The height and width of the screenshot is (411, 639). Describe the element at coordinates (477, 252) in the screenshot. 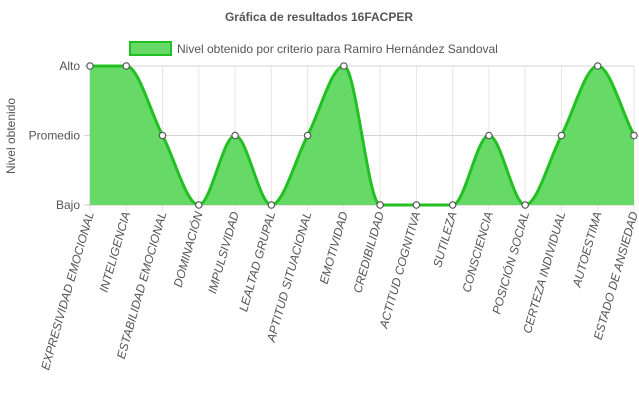

I see `x-tick-label: CONSCIENCIA` at that location.